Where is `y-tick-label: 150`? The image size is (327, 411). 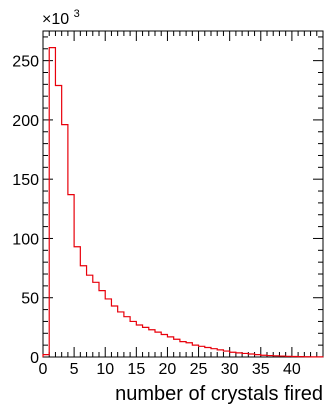 y-tick-label: 150 is located at coordinates (25, 180).